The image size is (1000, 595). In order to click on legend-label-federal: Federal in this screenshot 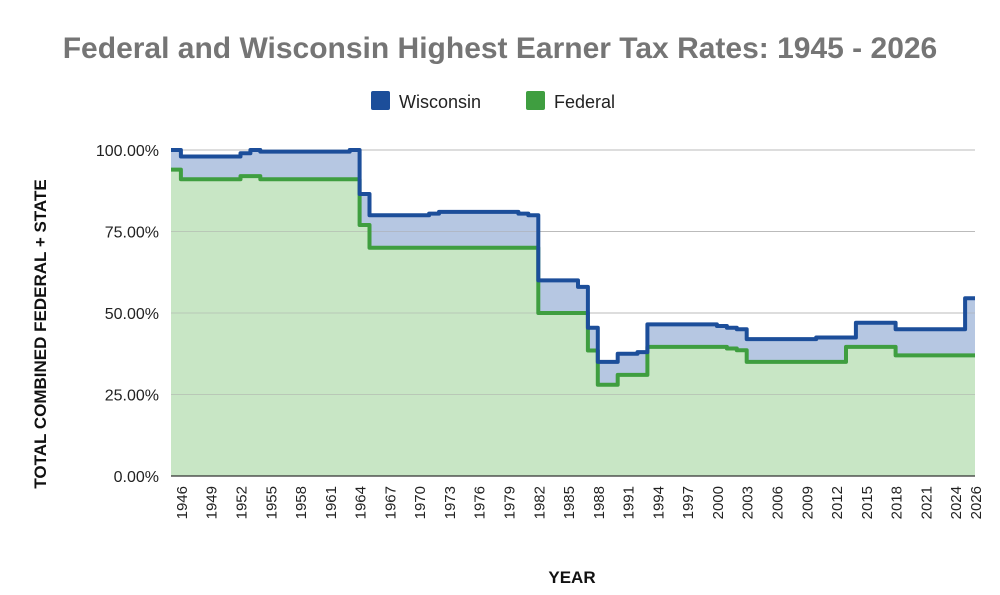, I will do `click(584, 102)`.